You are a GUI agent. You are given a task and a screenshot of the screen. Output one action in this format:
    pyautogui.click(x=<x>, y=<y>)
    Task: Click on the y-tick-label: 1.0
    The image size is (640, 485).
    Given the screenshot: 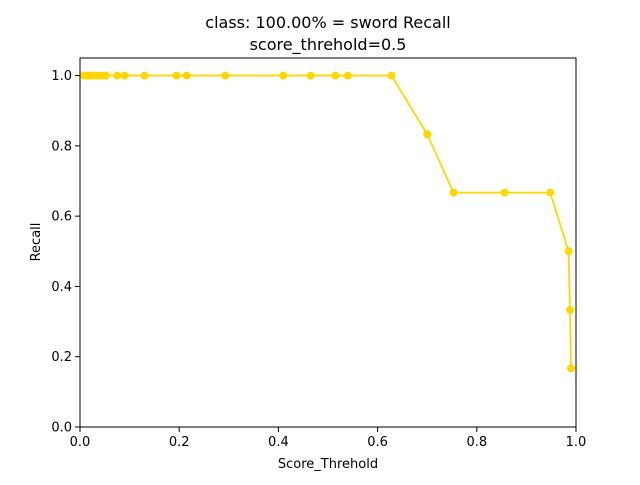 What is the action you would take?
    pyautogui.click(x=61, y=76)
    